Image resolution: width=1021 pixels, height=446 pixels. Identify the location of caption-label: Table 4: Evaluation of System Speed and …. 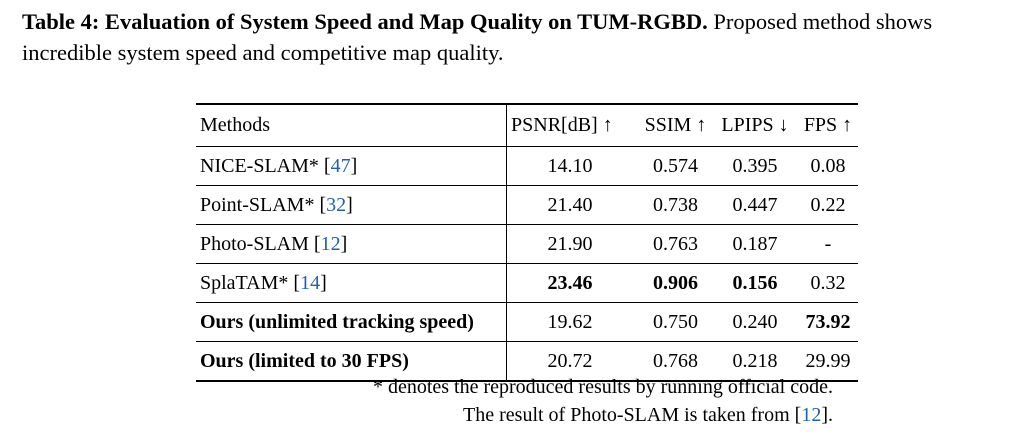
(365, 21).